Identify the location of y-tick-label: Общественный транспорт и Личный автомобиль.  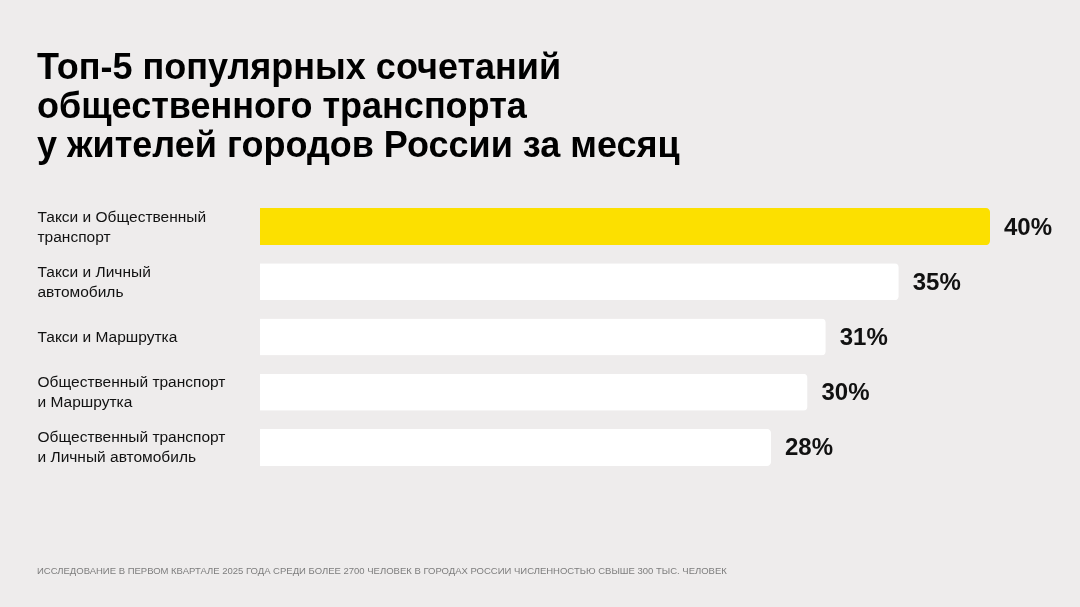
(131, 447).